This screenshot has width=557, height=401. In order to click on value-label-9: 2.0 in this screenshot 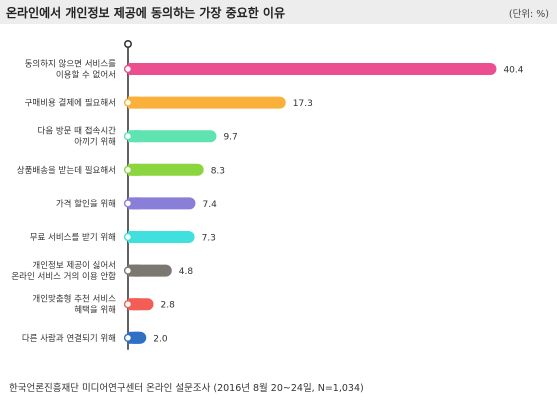, I will do `click(160, 339)`.